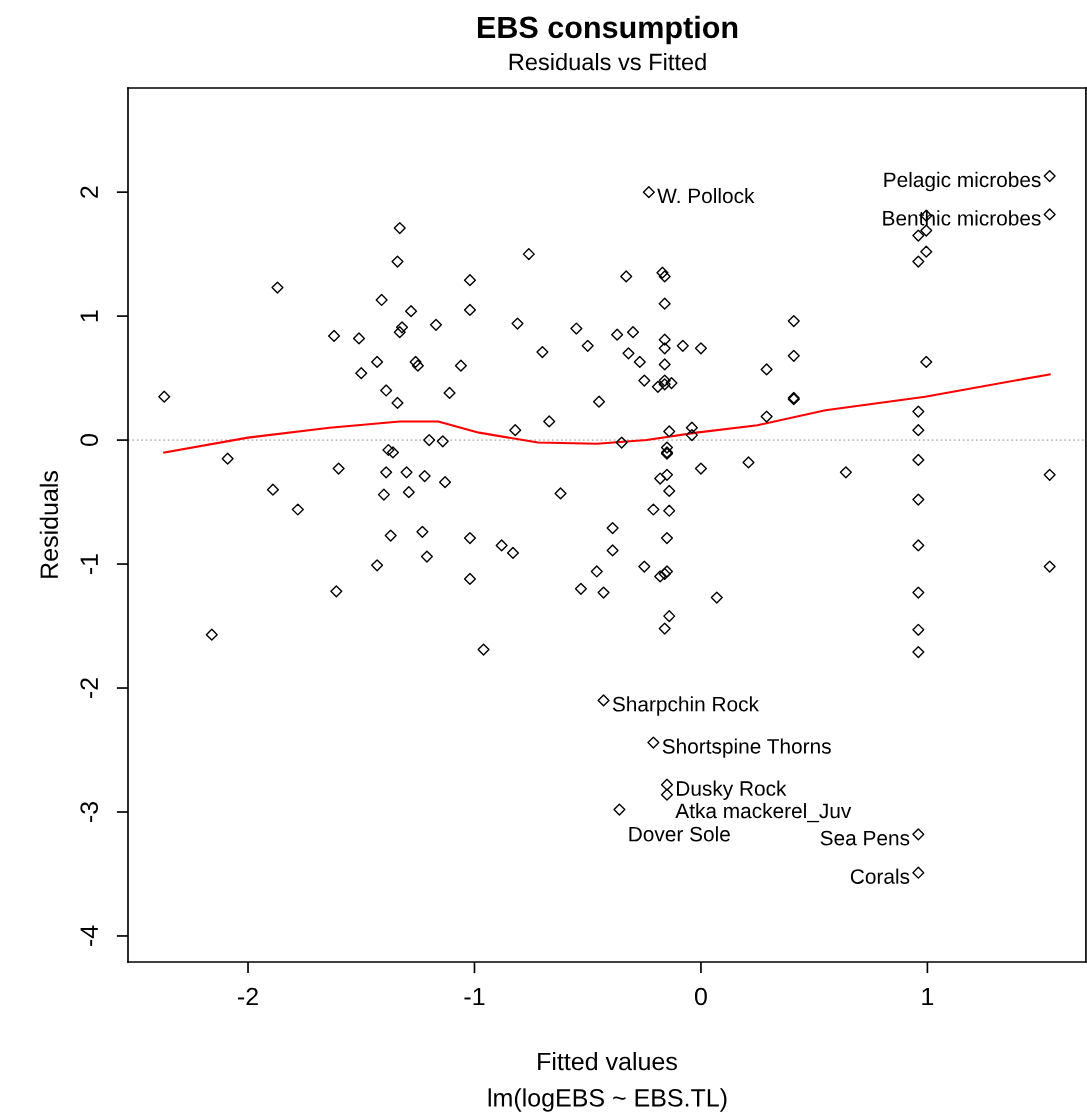 The image size is (1087, 1116). I want to click on y-tick-label: -2, so click(89, 688).